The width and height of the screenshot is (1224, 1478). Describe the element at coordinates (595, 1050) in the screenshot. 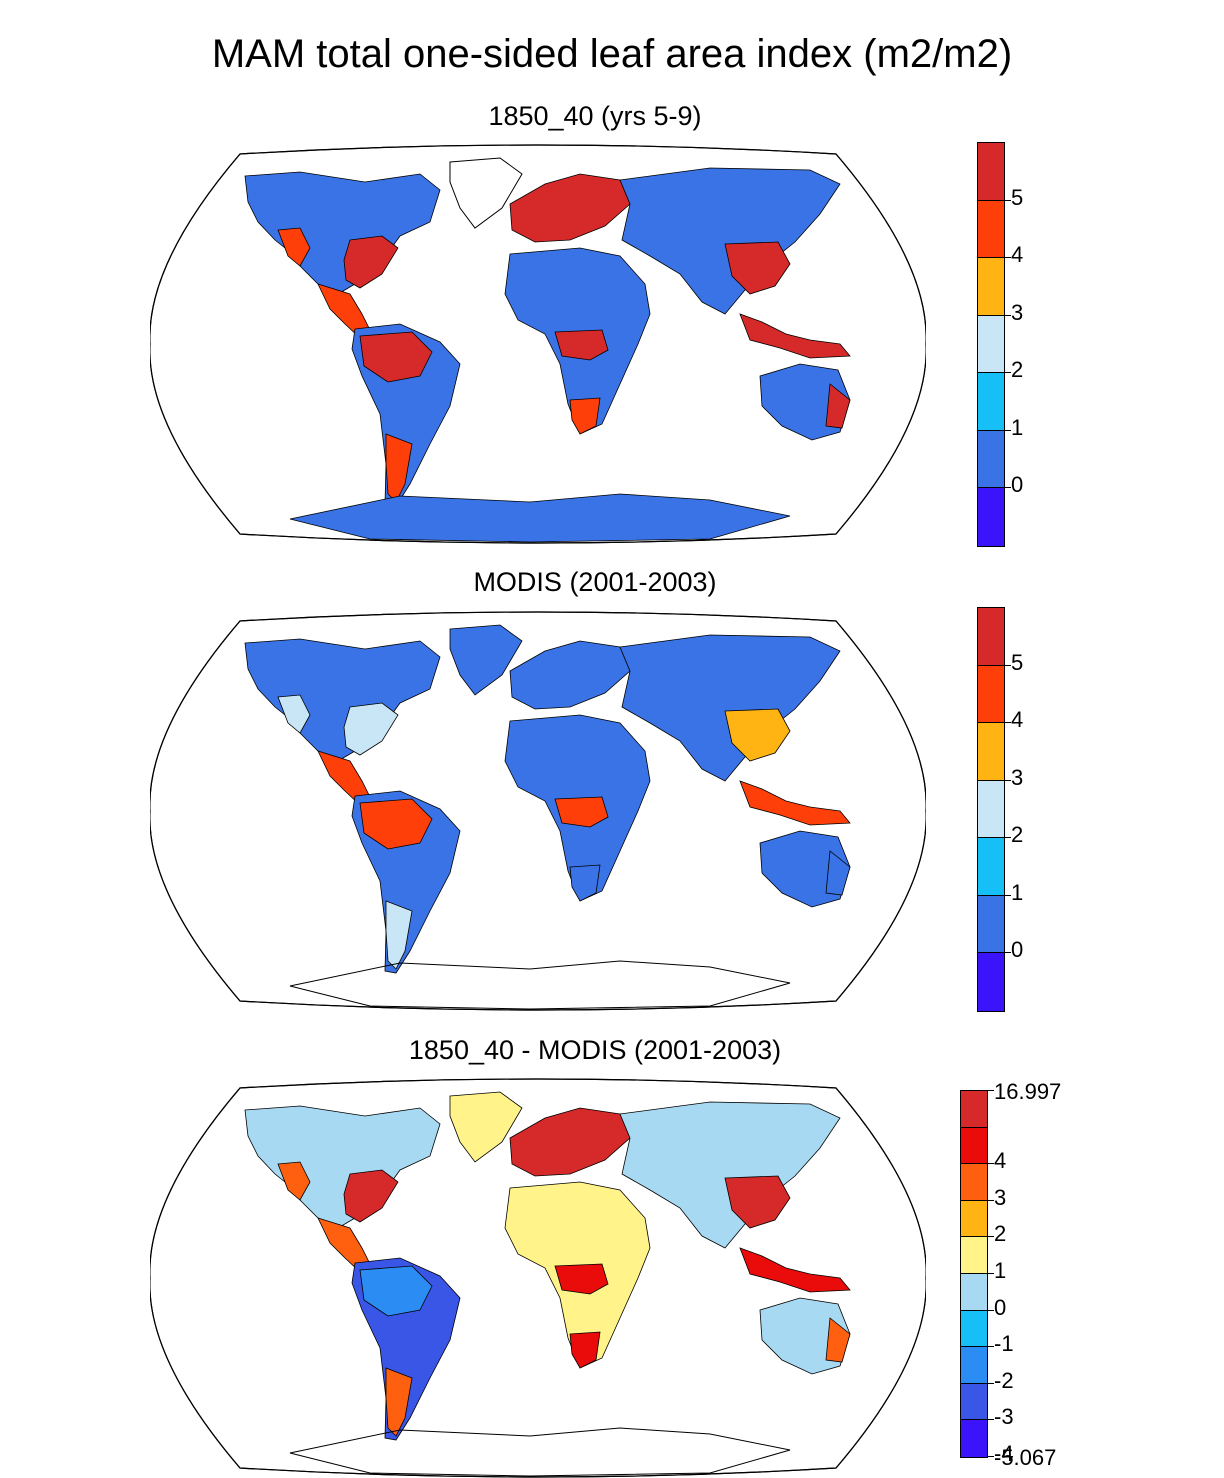

I see `panel-title-diff: 1850_40 - MODIS (2001-2003)` at that location.